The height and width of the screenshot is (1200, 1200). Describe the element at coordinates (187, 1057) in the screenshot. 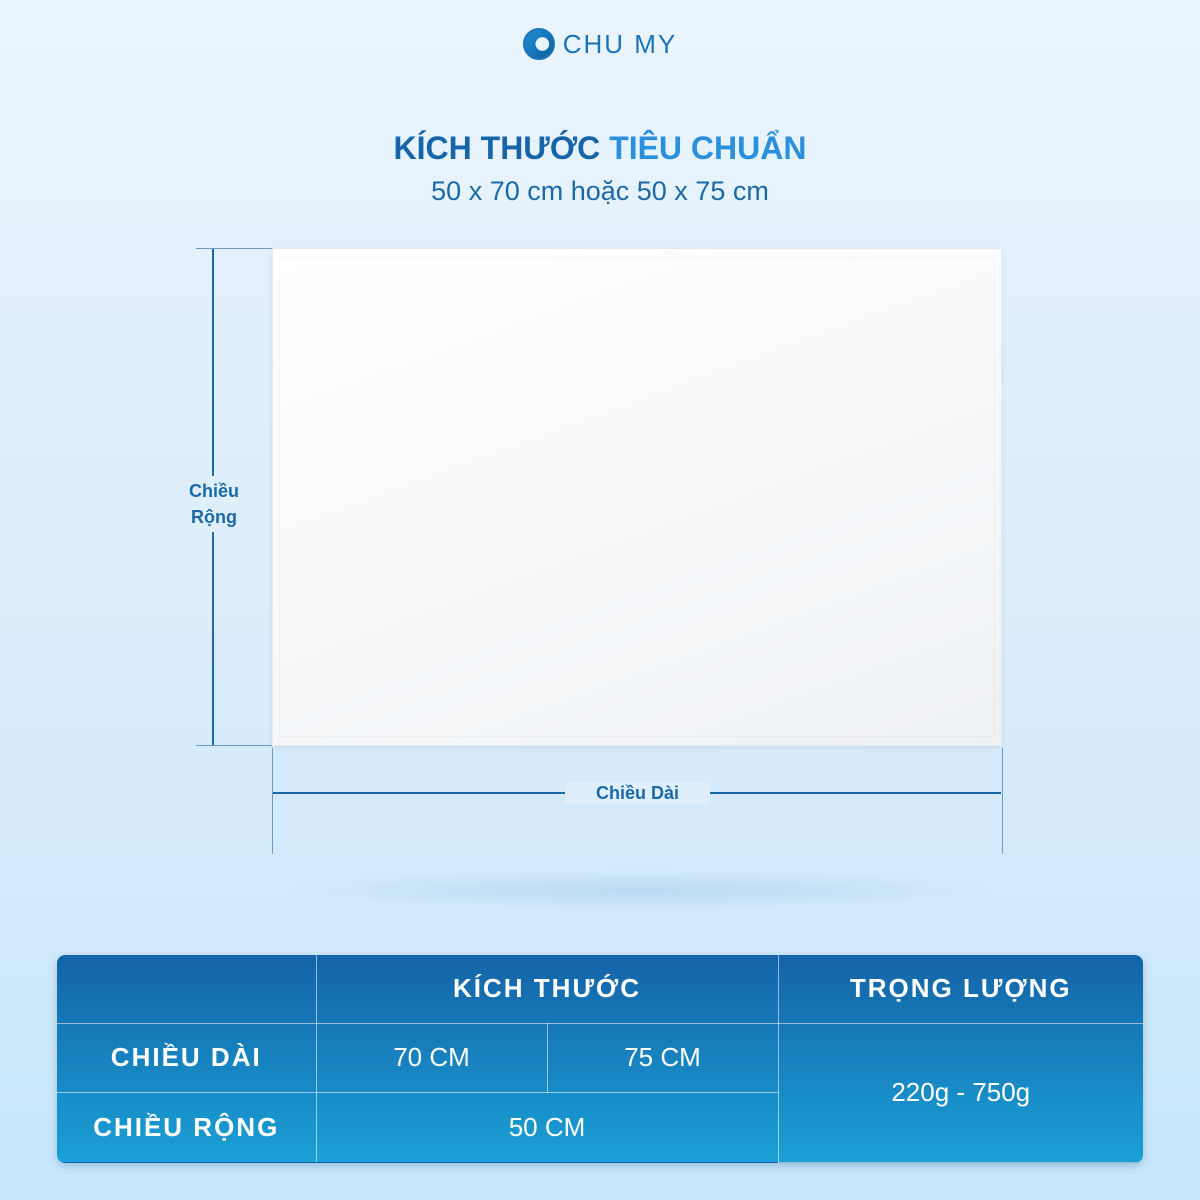

I see `row-length-label: CHIỀU DÀI` at that location.